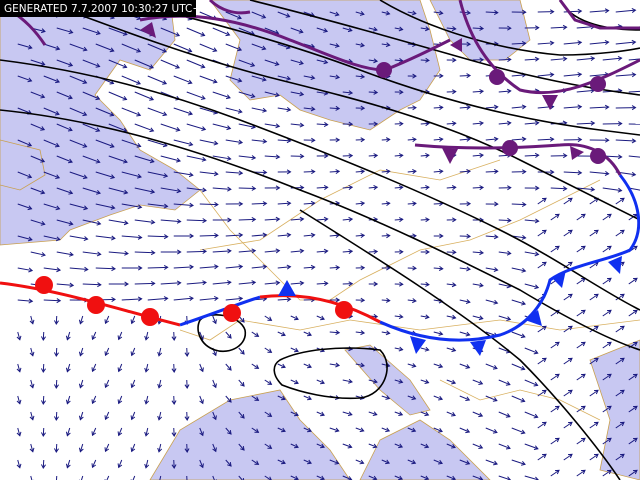 This screenshot has width=640, height=480. Describe the element at coordinates (330, 373) in the screenshot. I see `isobar` at that location.